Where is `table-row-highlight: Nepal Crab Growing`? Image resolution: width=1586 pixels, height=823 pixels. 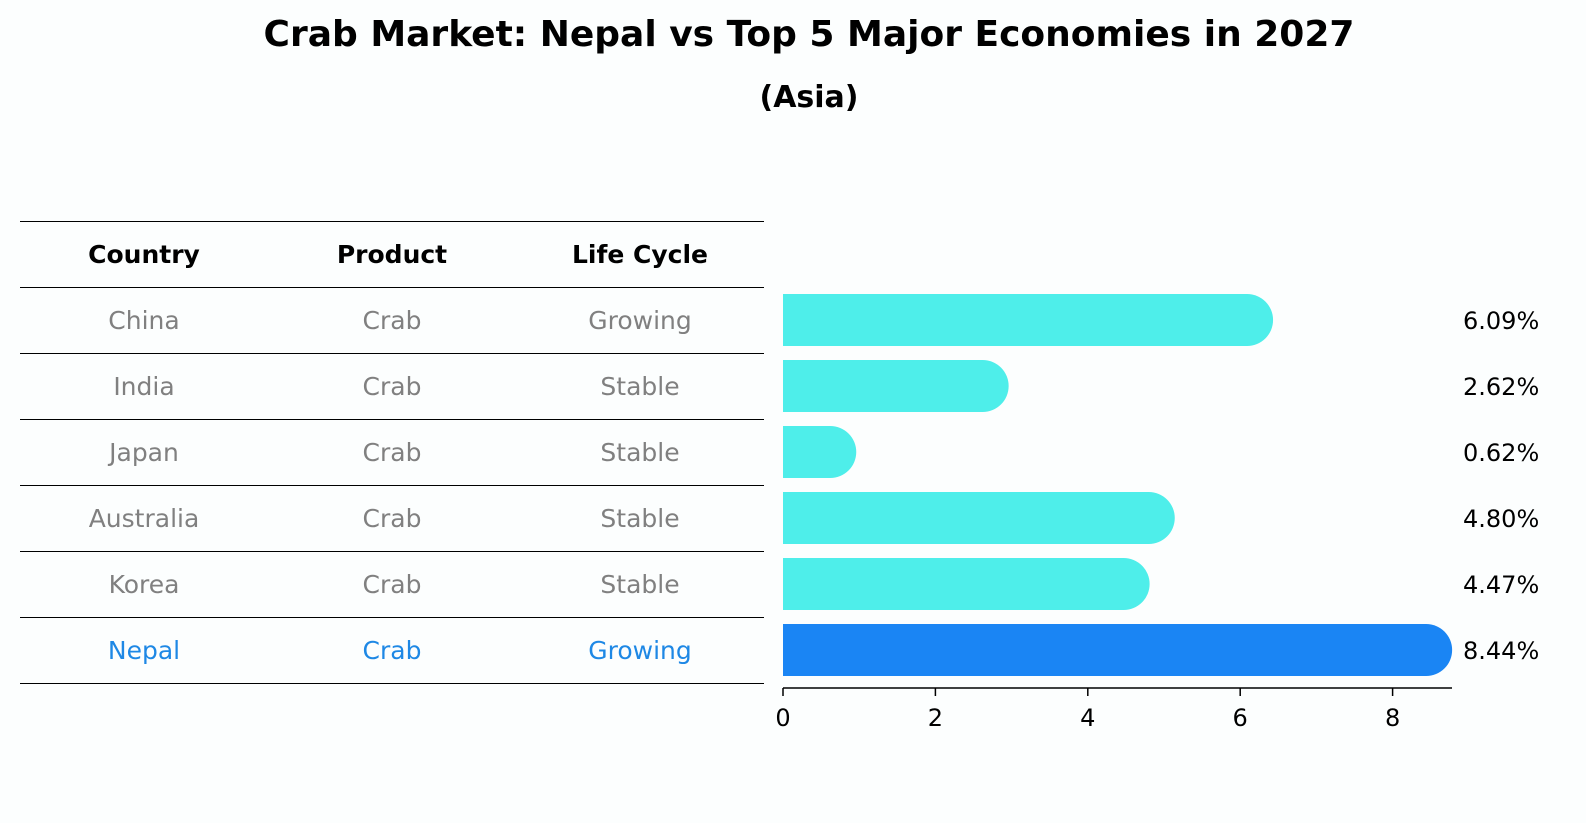 table-row-highlight: Nepal Crab Growing is located at coordinates (392, 650).